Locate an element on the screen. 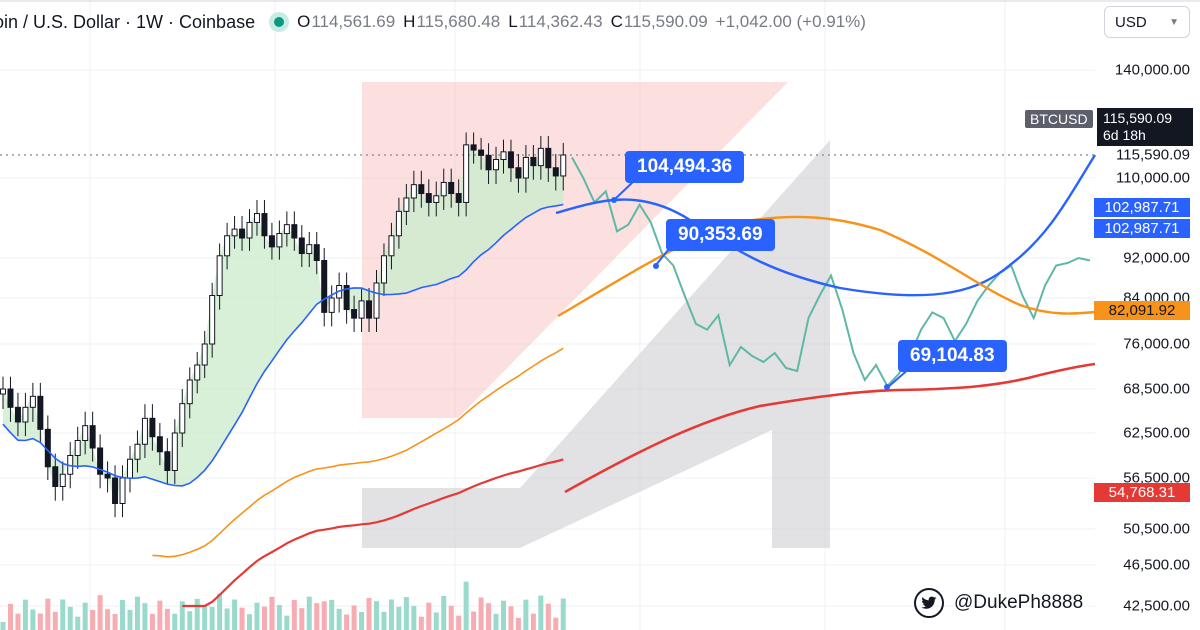 This screenshot has width=1200, height=630. axis-tick: 110,000.00 is located at coordinates (1153, 178).